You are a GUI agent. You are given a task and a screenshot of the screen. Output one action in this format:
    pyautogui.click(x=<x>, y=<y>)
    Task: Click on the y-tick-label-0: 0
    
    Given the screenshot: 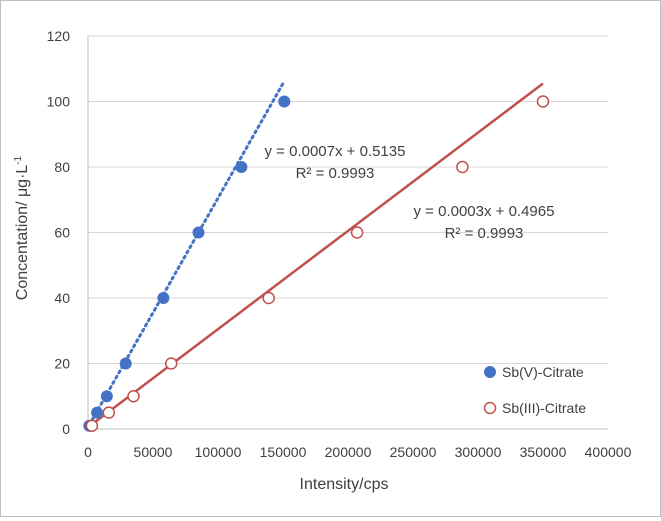 What is the action you would take?
    pyautogui.click(x=66, y=429)
    